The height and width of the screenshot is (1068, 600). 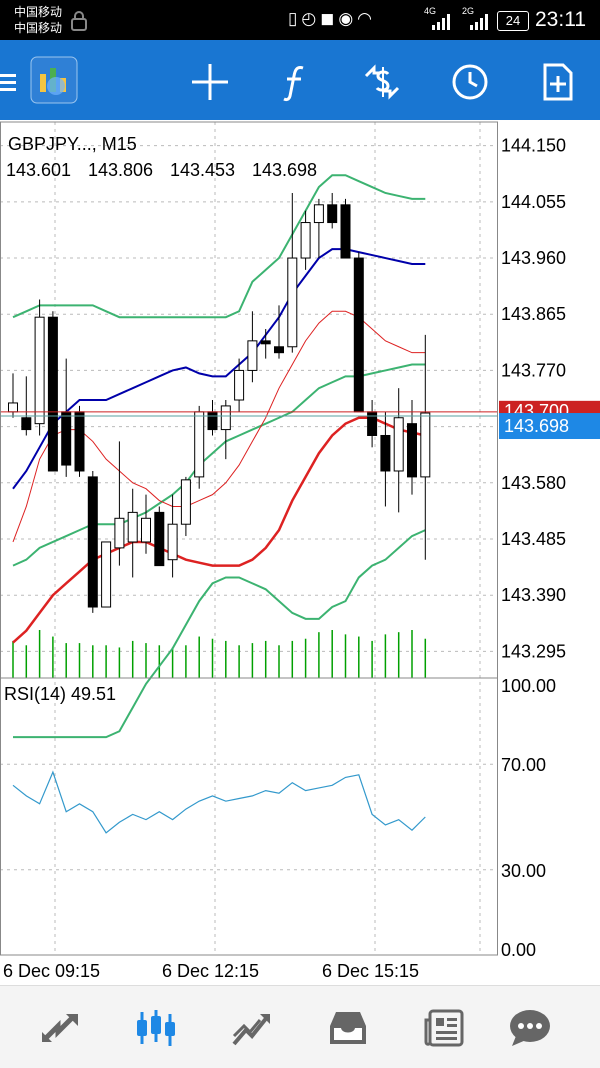 What do you see at coordinates (560, 19) in the screenshot?
I see `clock: 23:11` at bounding box center [560, 19].